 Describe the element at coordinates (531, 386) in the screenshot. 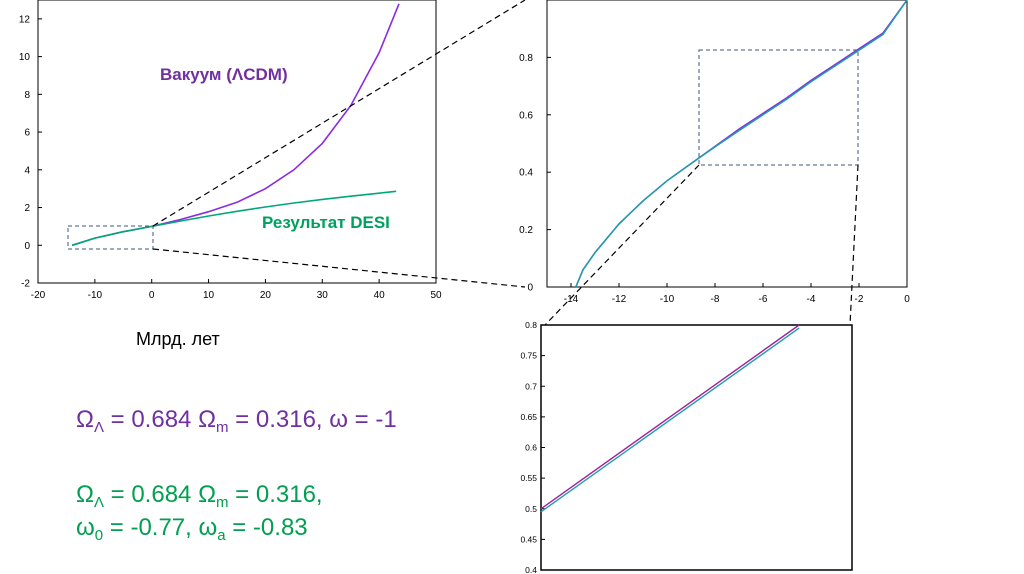

I see `y-tick-label: 0.7` at that location.